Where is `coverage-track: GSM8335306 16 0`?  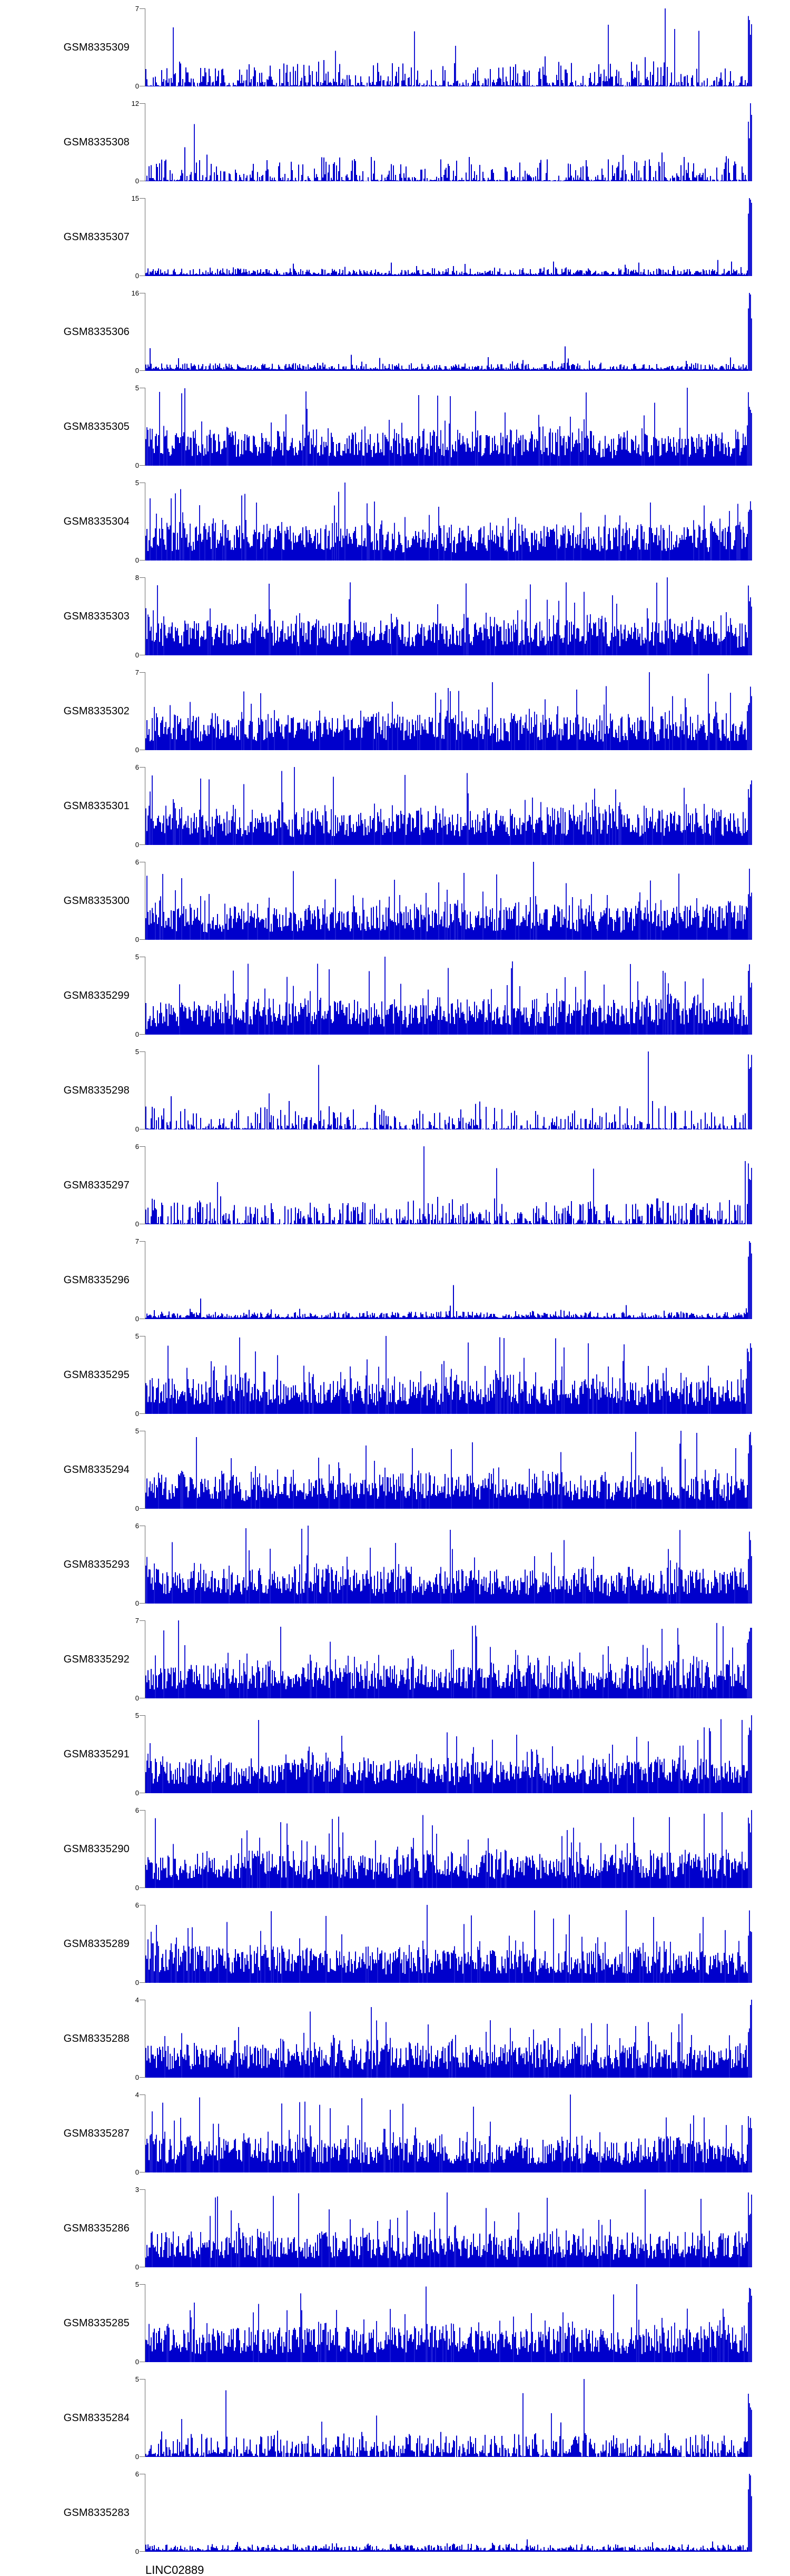 coverage-track: GSM8335306 16 0 is located at coordinates (395, 331).